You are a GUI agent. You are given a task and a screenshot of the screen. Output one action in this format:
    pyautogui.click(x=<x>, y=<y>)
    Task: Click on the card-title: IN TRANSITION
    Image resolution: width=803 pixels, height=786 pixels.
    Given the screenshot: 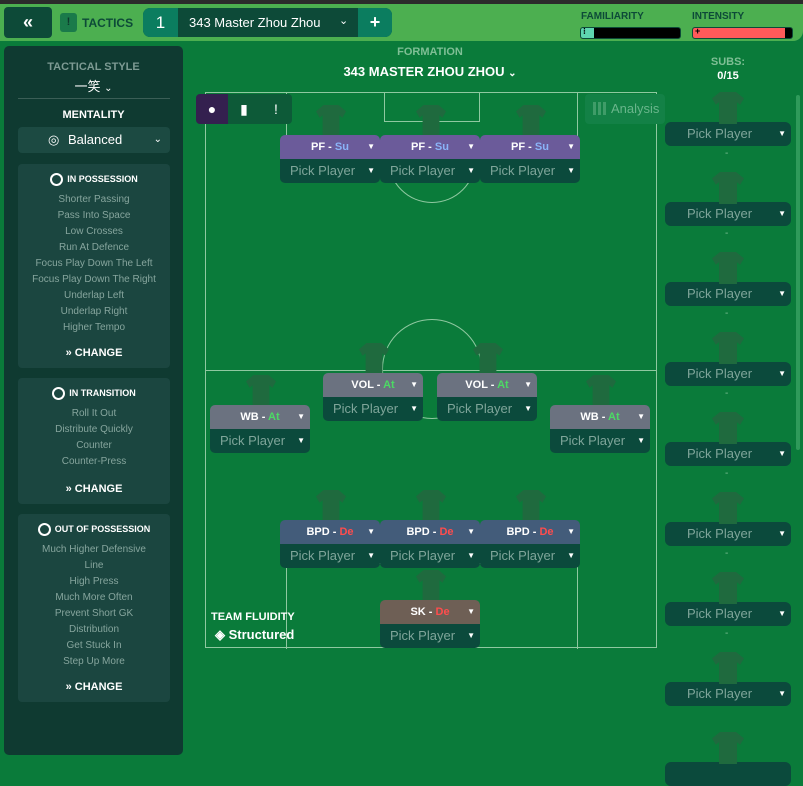 What is the action you would take?
    pyautogui.click(x=94, y=393)
    